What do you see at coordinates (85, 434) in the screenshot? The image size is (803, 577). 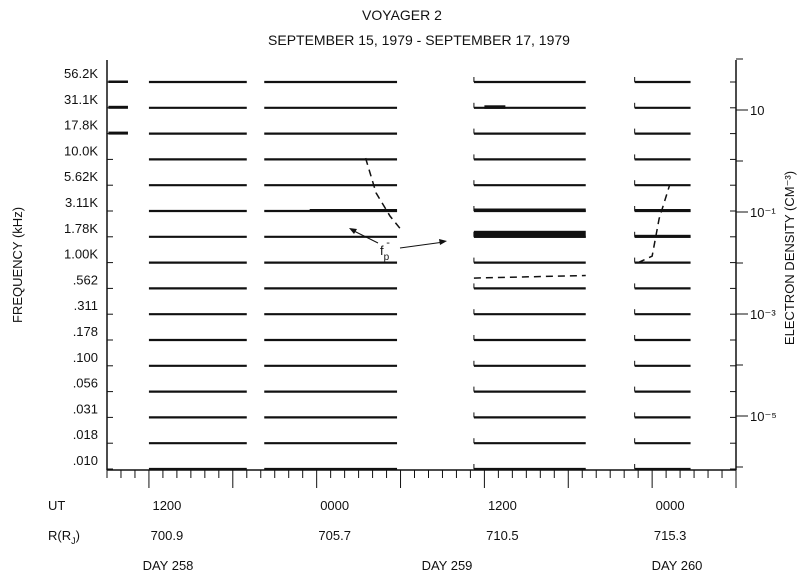 I see `y-tick-label: .018` at bounding box center [85, 434].